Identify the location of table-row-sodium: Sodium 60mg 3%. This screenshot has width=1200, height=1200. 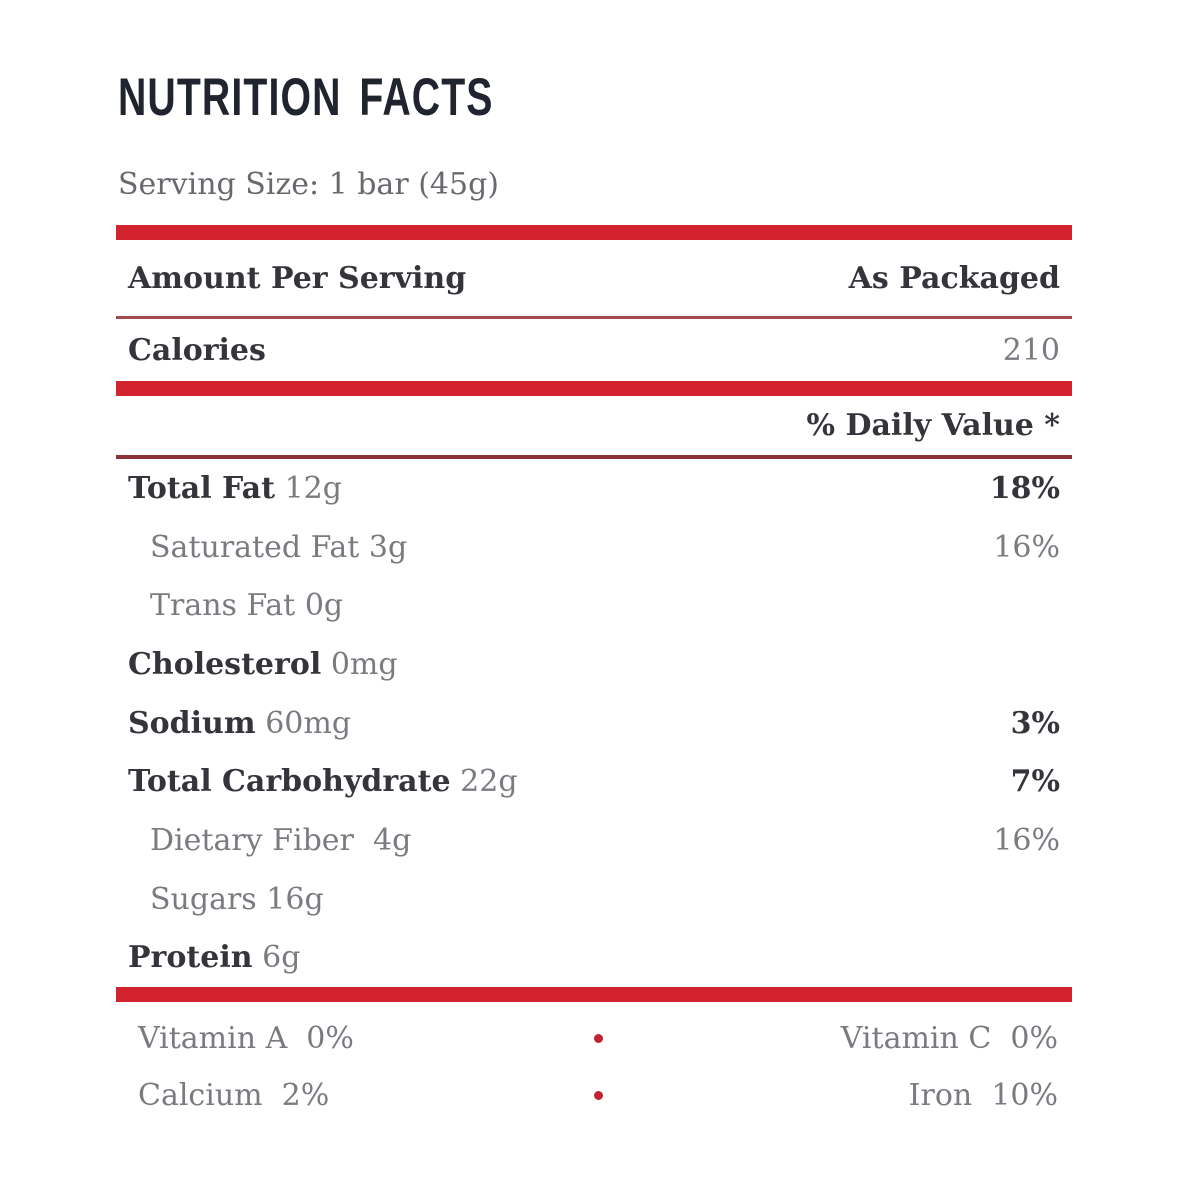
(594, 723).